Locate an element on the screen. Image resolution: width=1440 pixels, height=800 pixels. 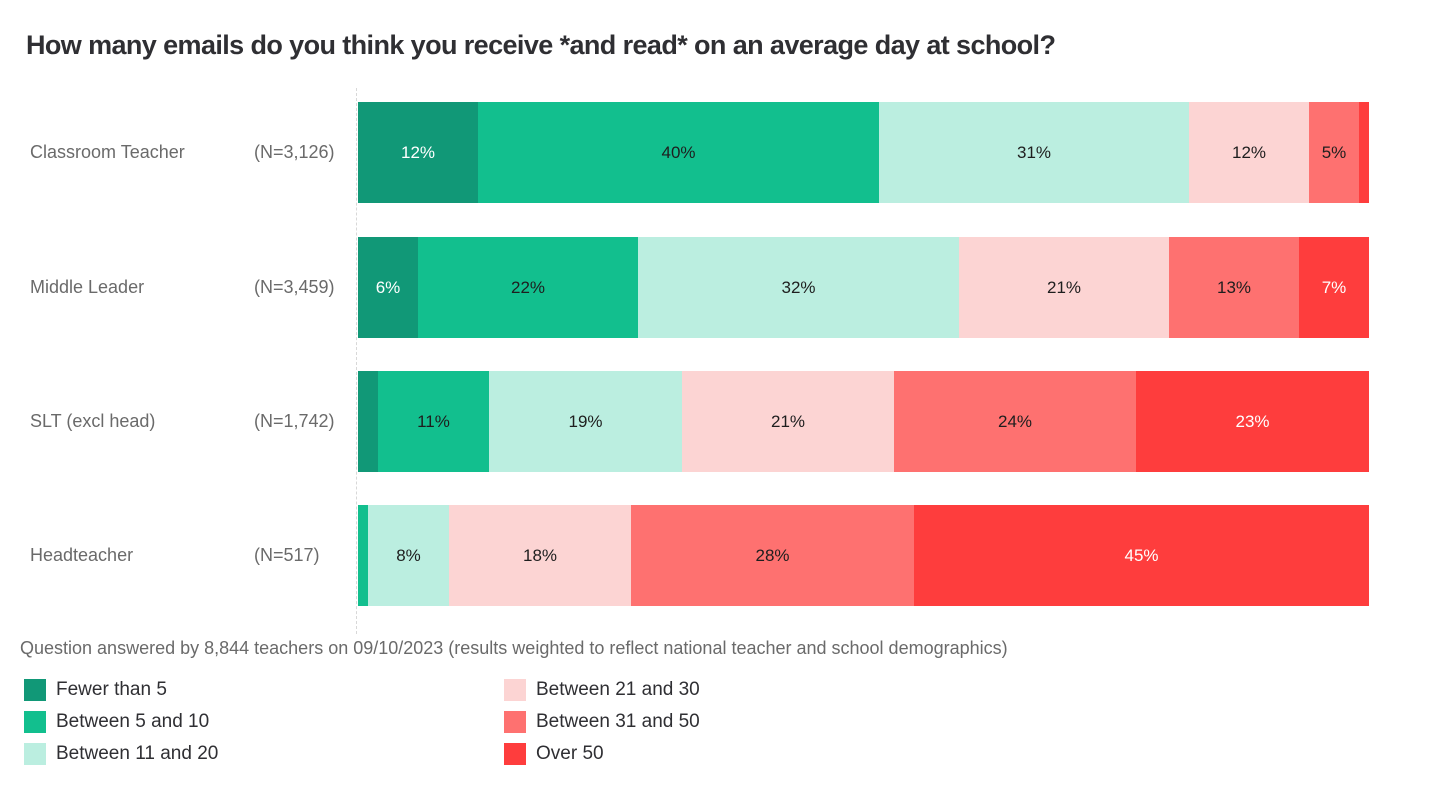
bar-segment: 18% is located at coordinates (540, 555).